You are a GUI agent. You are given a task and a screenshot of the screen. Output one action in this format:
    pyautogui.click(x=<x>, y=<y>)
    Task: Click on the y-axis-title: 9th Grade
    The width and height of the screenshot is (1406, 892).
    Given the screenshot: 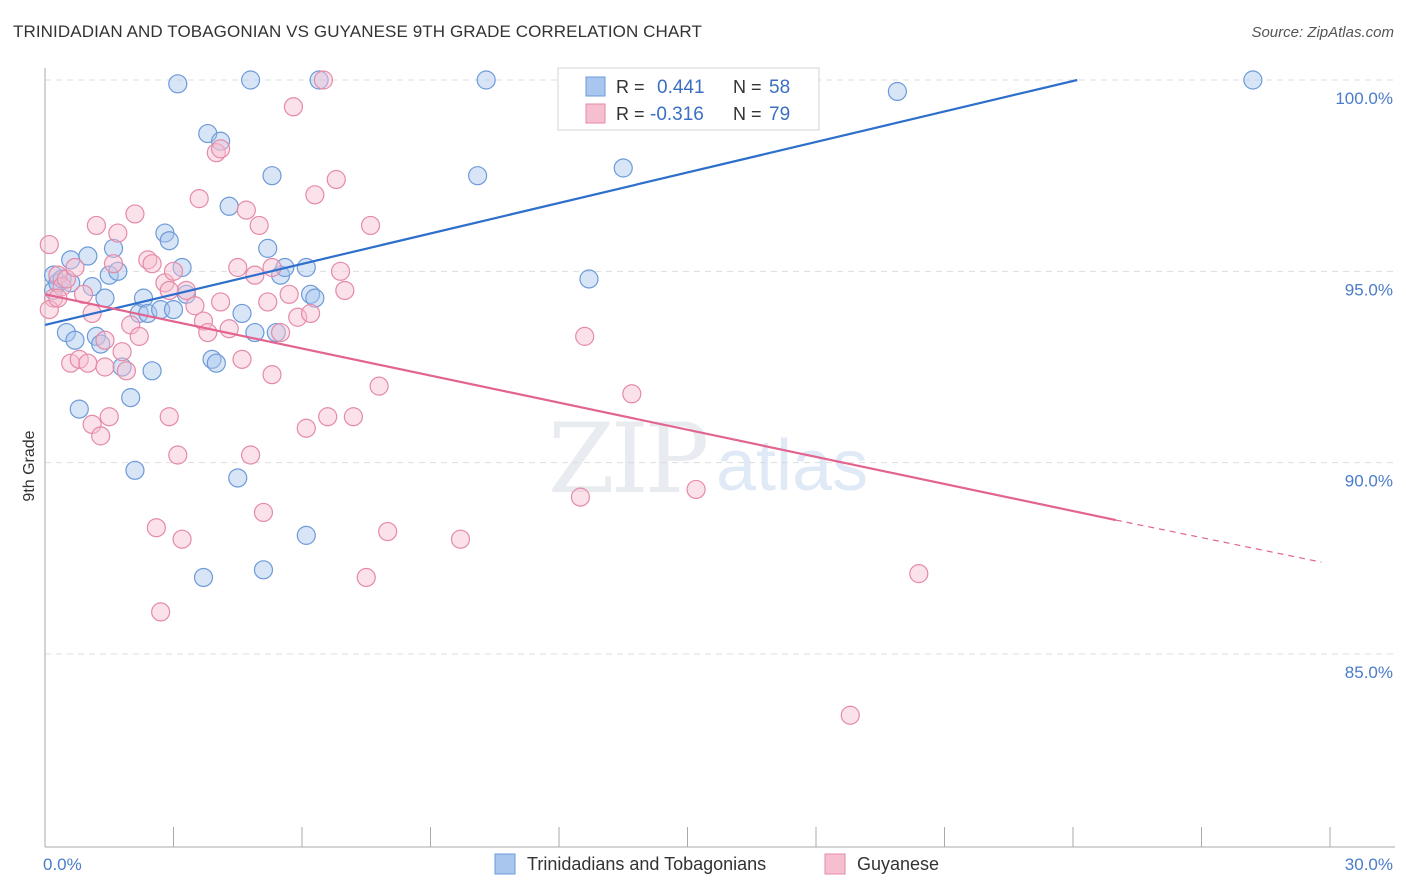 What is the action you would take?
    pyautogui.click(x=29, y=465)
    